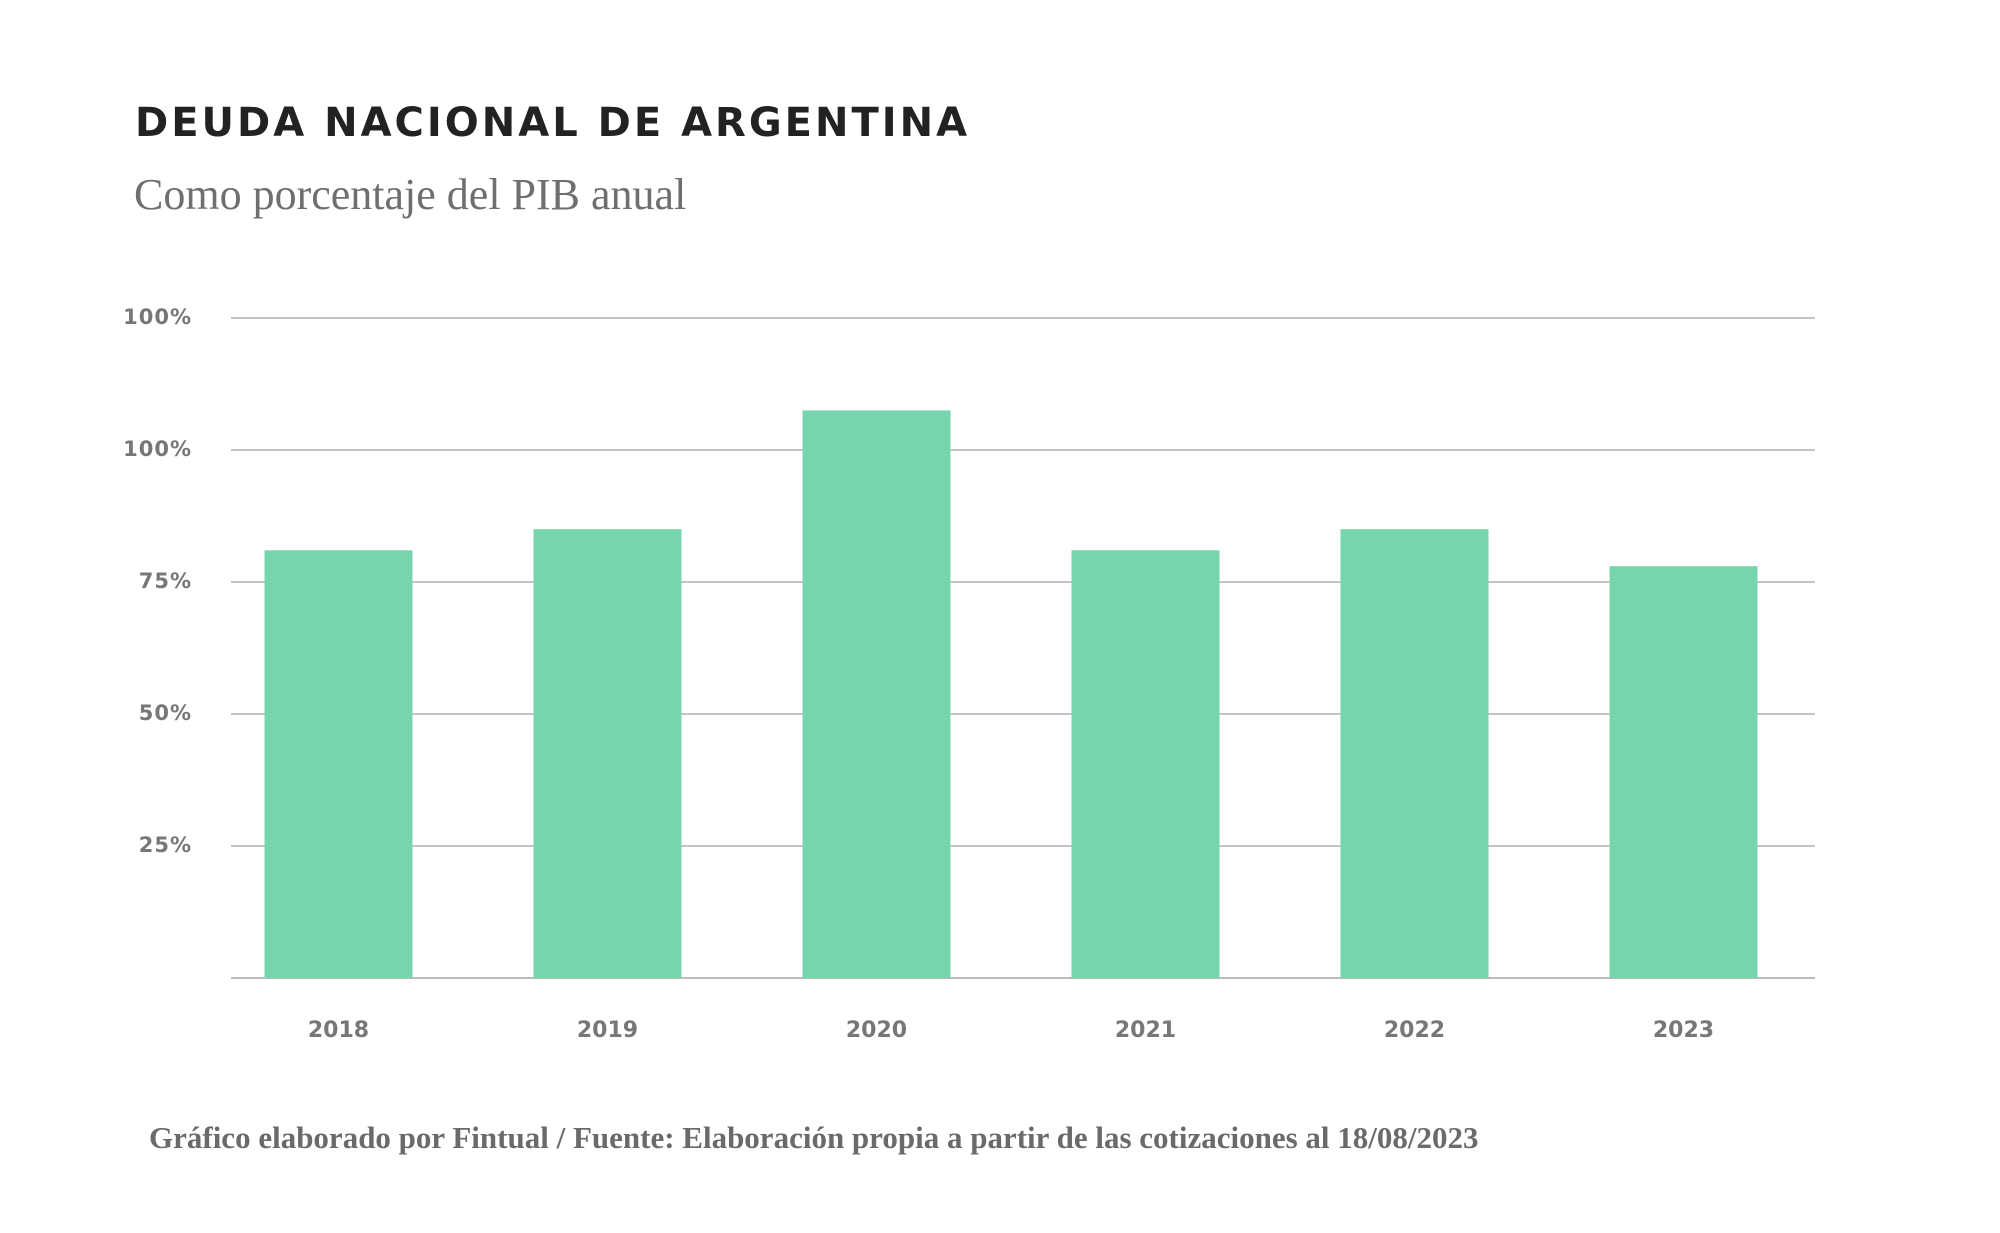 The width and height of the screenshot is (2000, 1233). Describe the element at coordinates (165, 713) in the screenshot. I see `y-tick-label: 50%` at that location.